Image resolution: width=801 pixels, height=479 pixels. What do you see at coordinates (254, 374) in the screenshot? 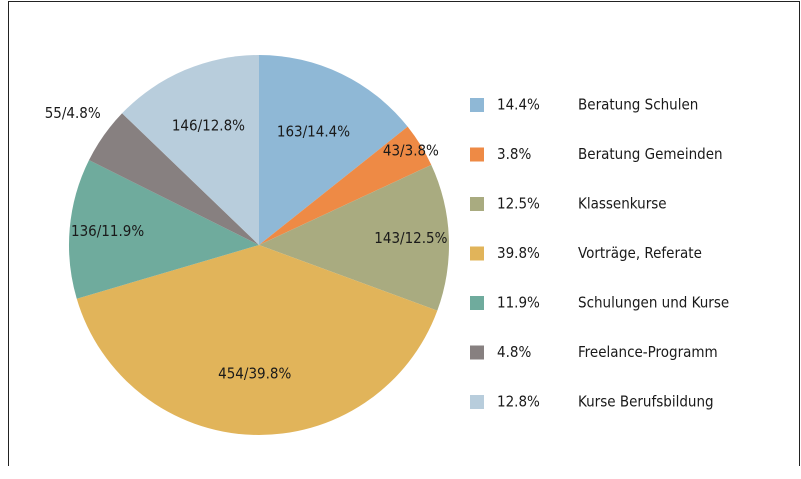
I see `data-label: 454/39.8%` at bounding box center [254, 374].